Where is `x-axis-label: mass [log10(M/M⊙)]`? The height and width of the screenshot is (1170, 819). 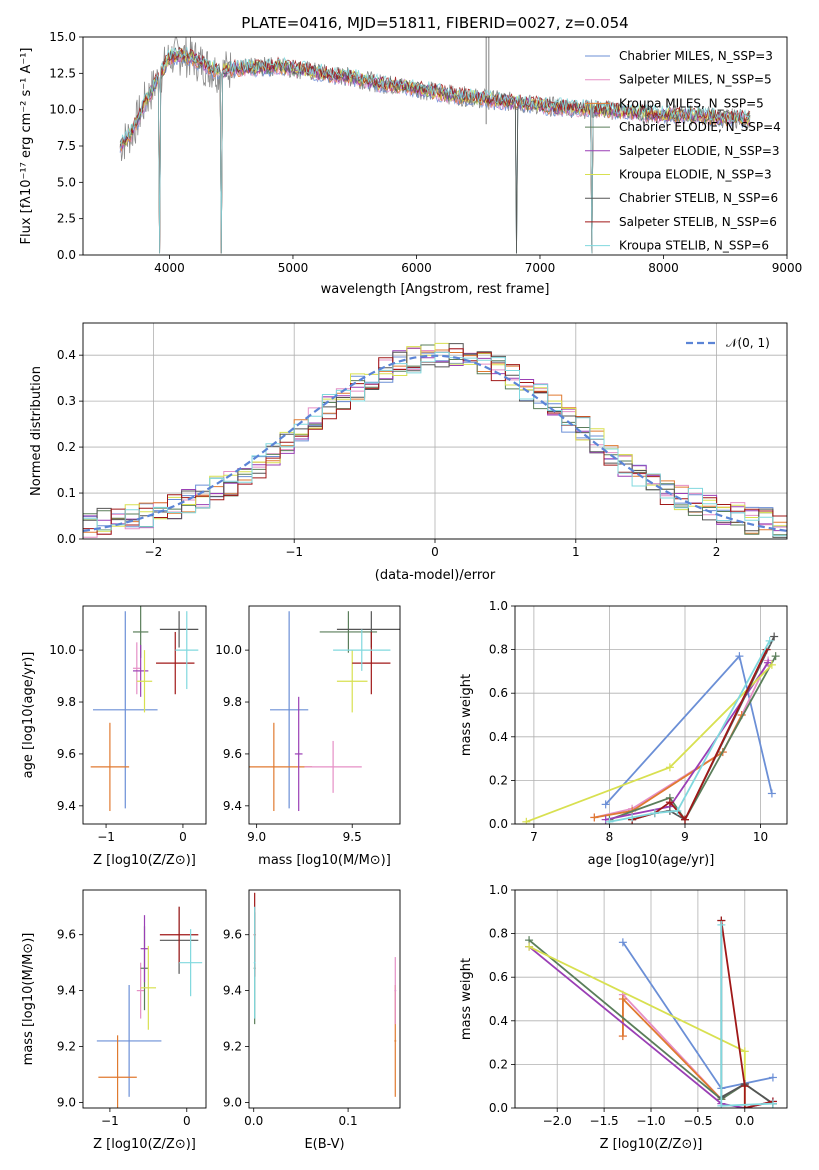
x-axis-label: mass [log10(M/M⊙)] is located at coordinates (324, 860).